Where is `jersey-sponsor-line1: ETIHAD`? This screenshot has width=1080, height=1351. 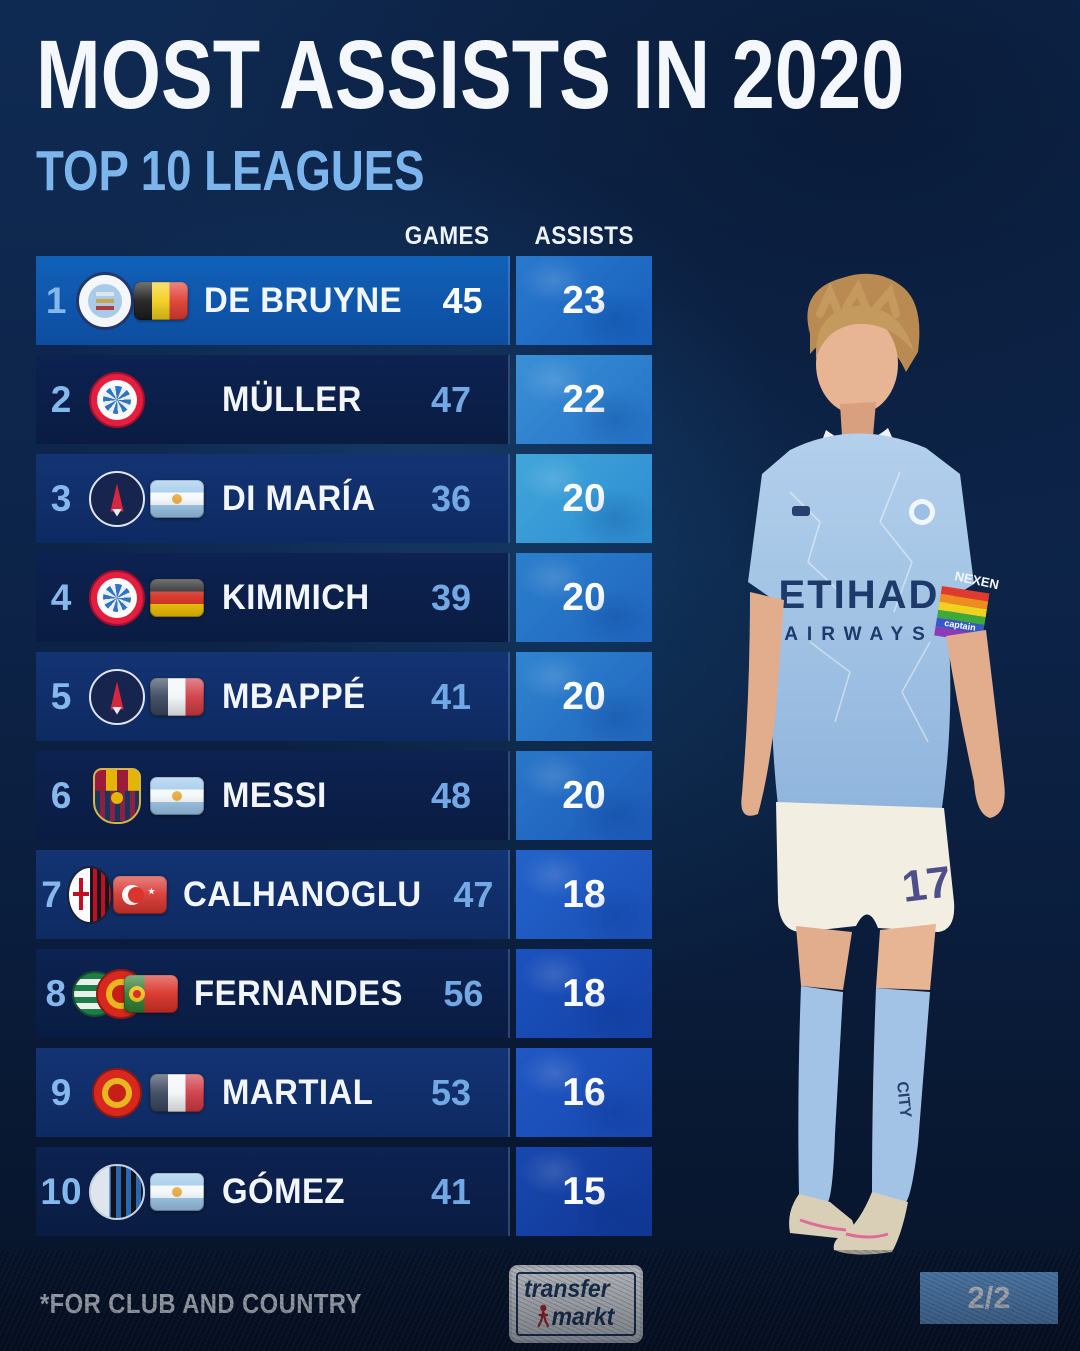 jersey-sponsor-line1: ETIHAD is located at coordinates (859, 595).